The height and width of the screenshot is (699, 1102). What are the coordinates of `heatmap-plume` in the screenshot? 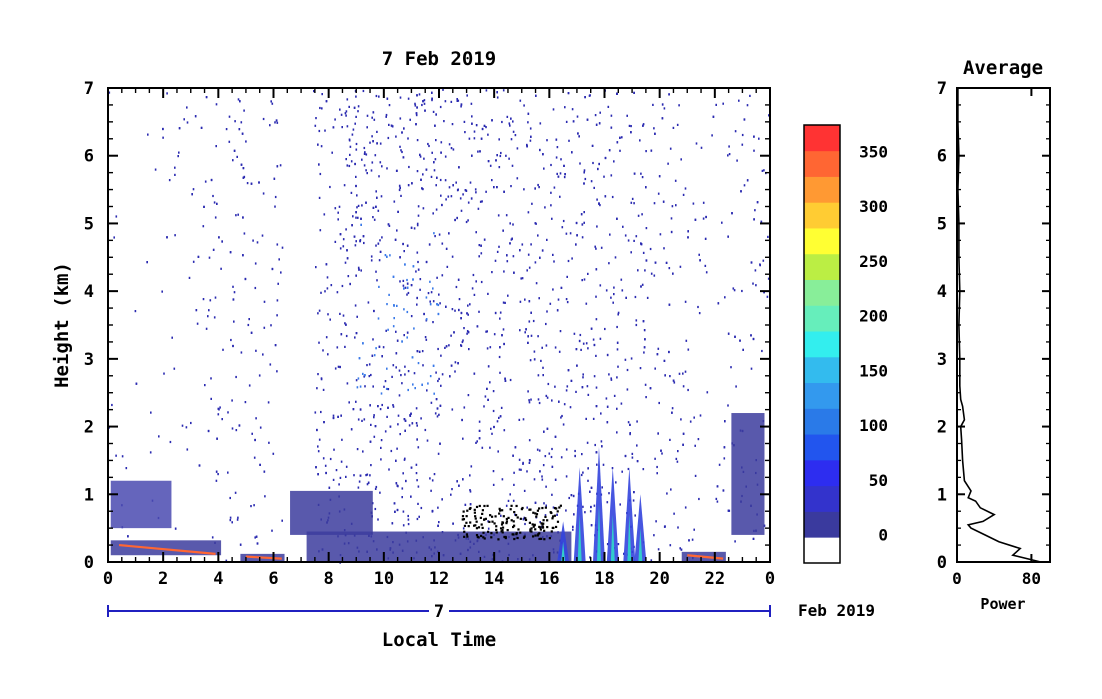 It's located at (563, 541).